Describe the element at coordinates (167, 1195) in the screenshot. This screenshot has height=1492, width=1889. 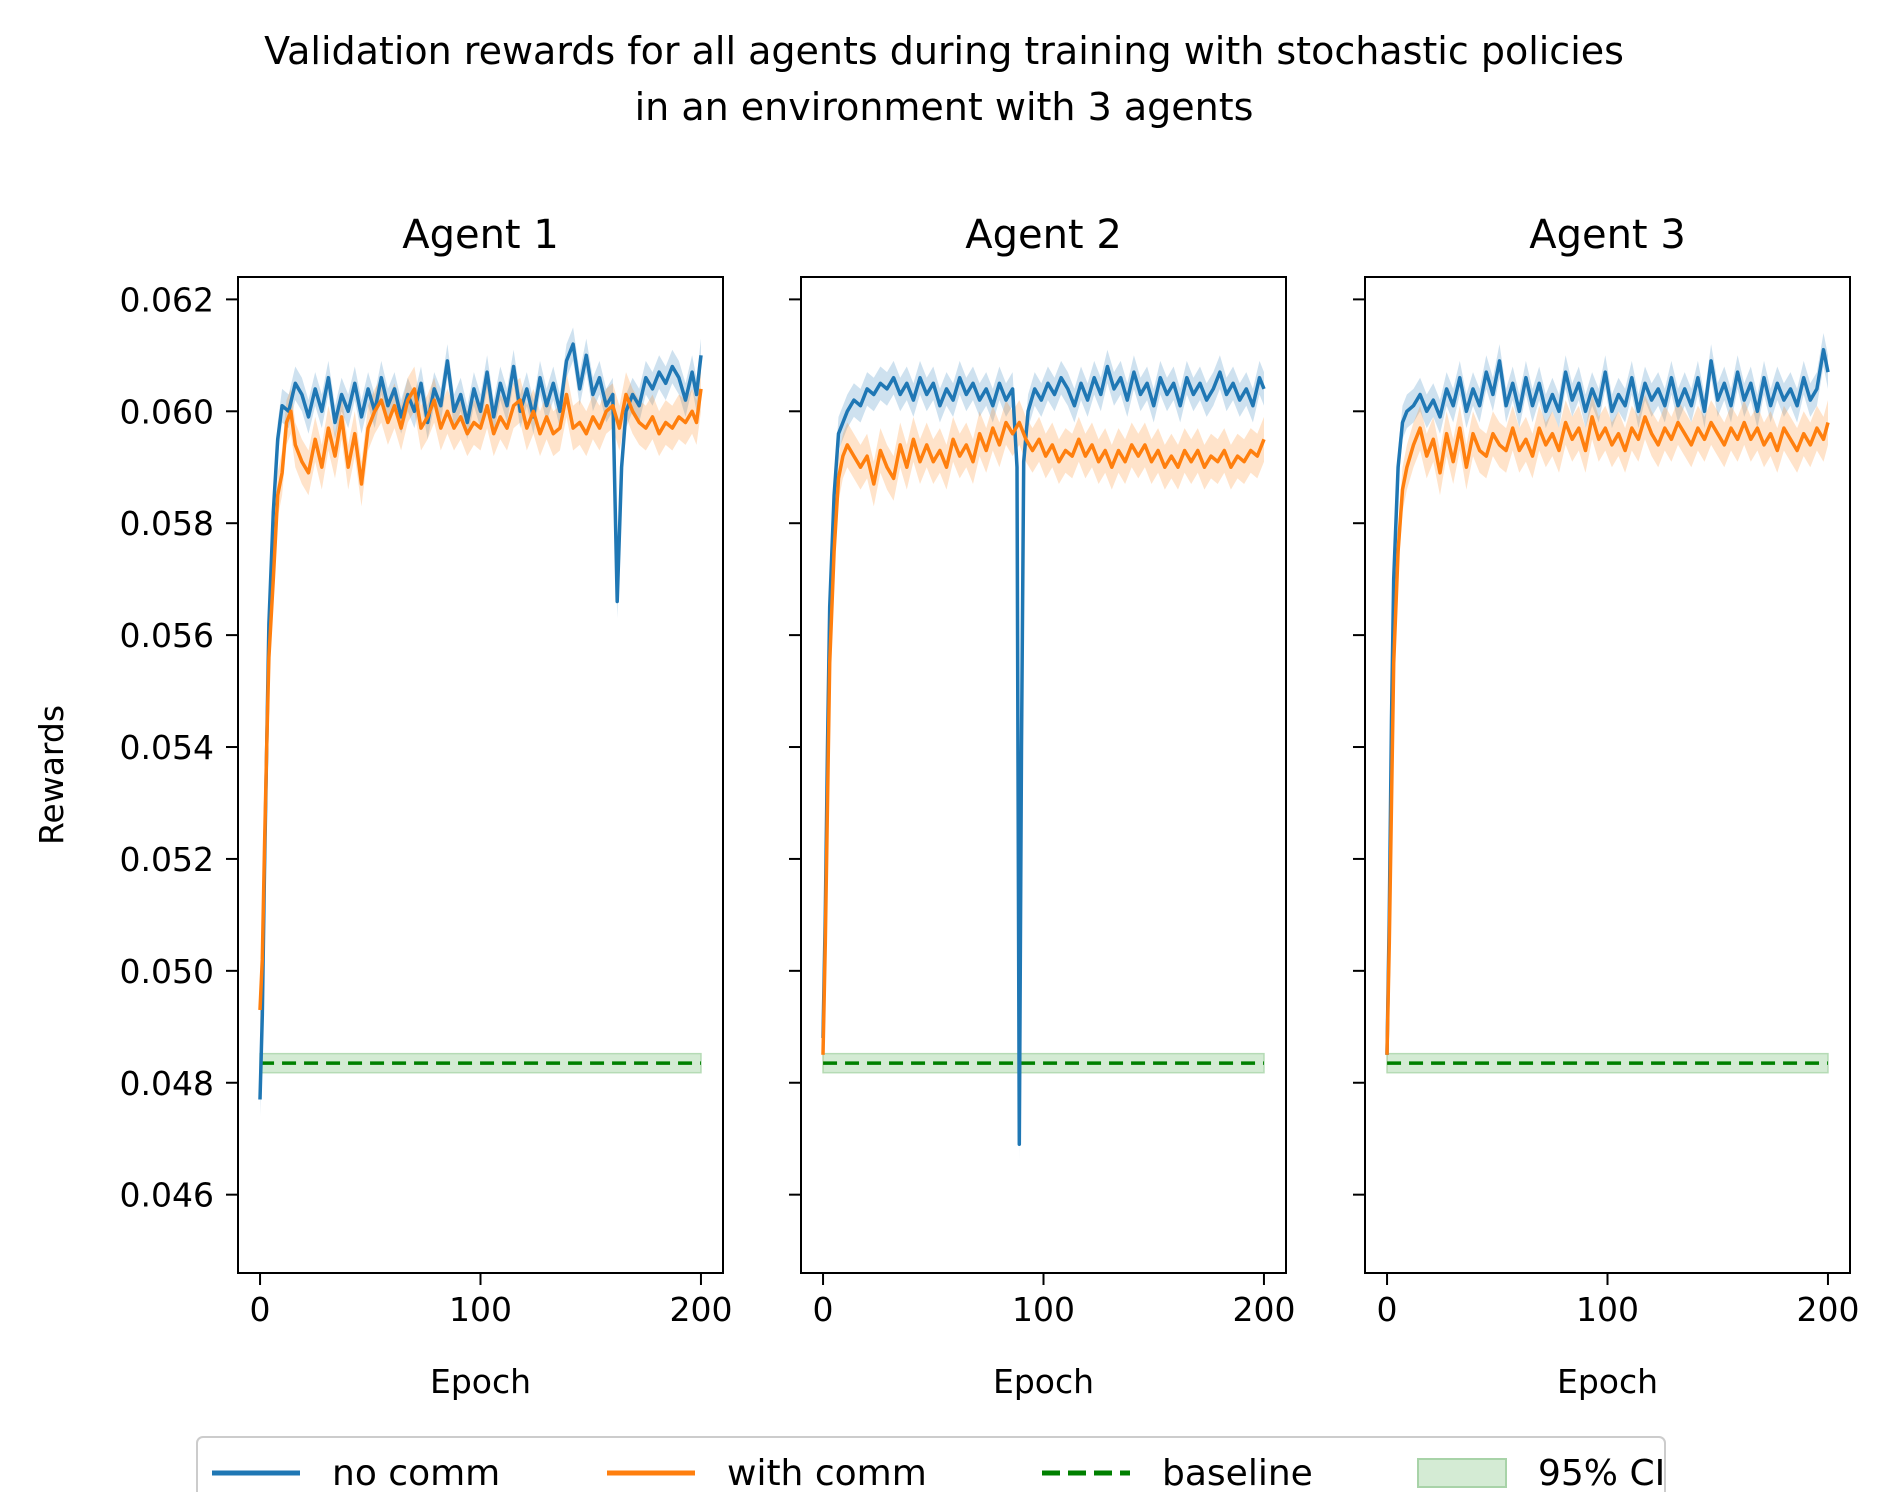
I see `y-tick-label: 0.046` at that location.